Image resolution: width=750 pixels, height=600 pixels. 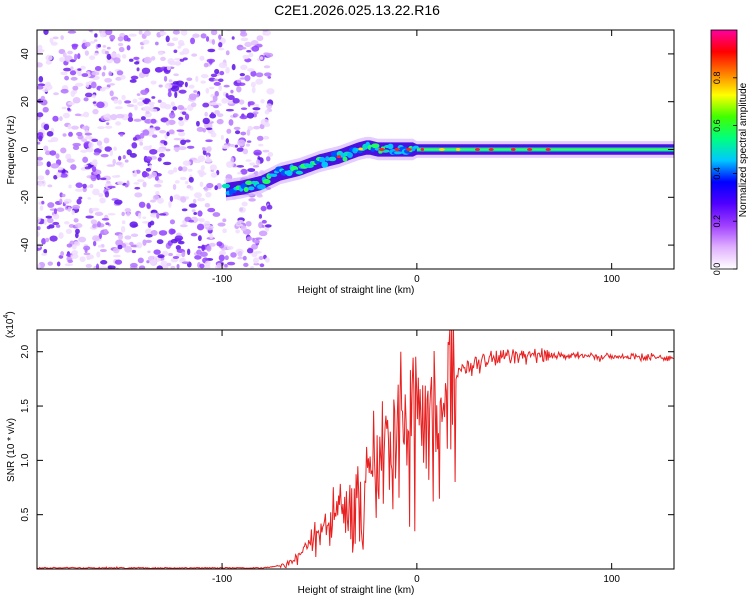 I want to click on chart-title: C2E1.2026.025.13.22.R16, so click(x=357, y=10).